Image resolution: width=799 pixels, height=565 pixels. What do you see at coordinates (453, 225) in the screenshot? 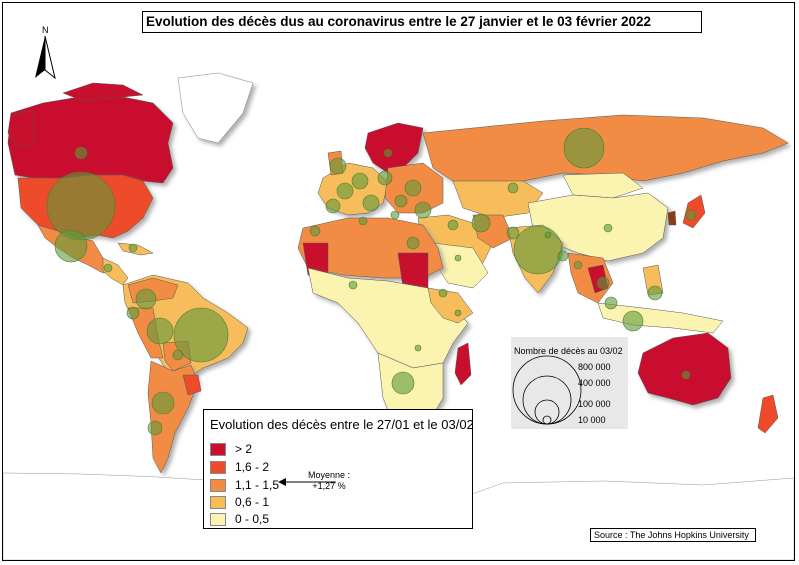
I see `bubble-iraq` at bounding box center [453, 225].